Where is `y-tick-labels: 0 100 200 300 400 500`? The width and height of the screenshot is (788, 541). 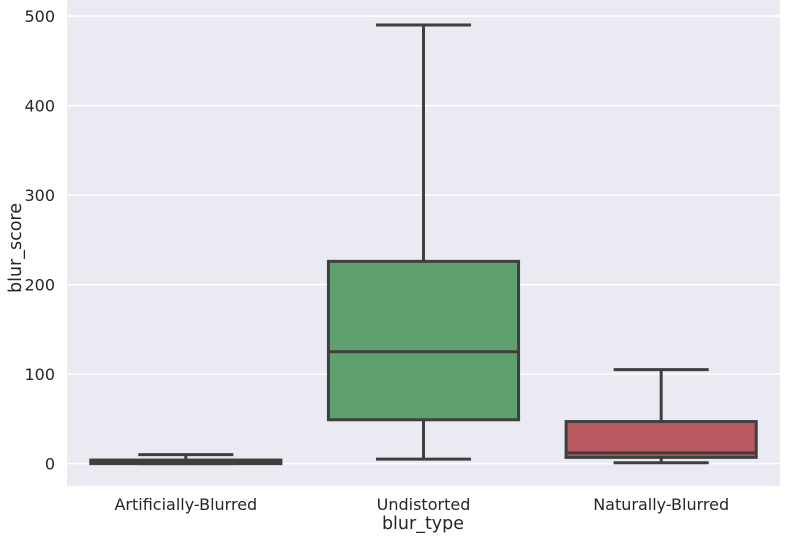
y-tick-labels: 0 100 200 300 400 500 is located at coordinates (39, 240).